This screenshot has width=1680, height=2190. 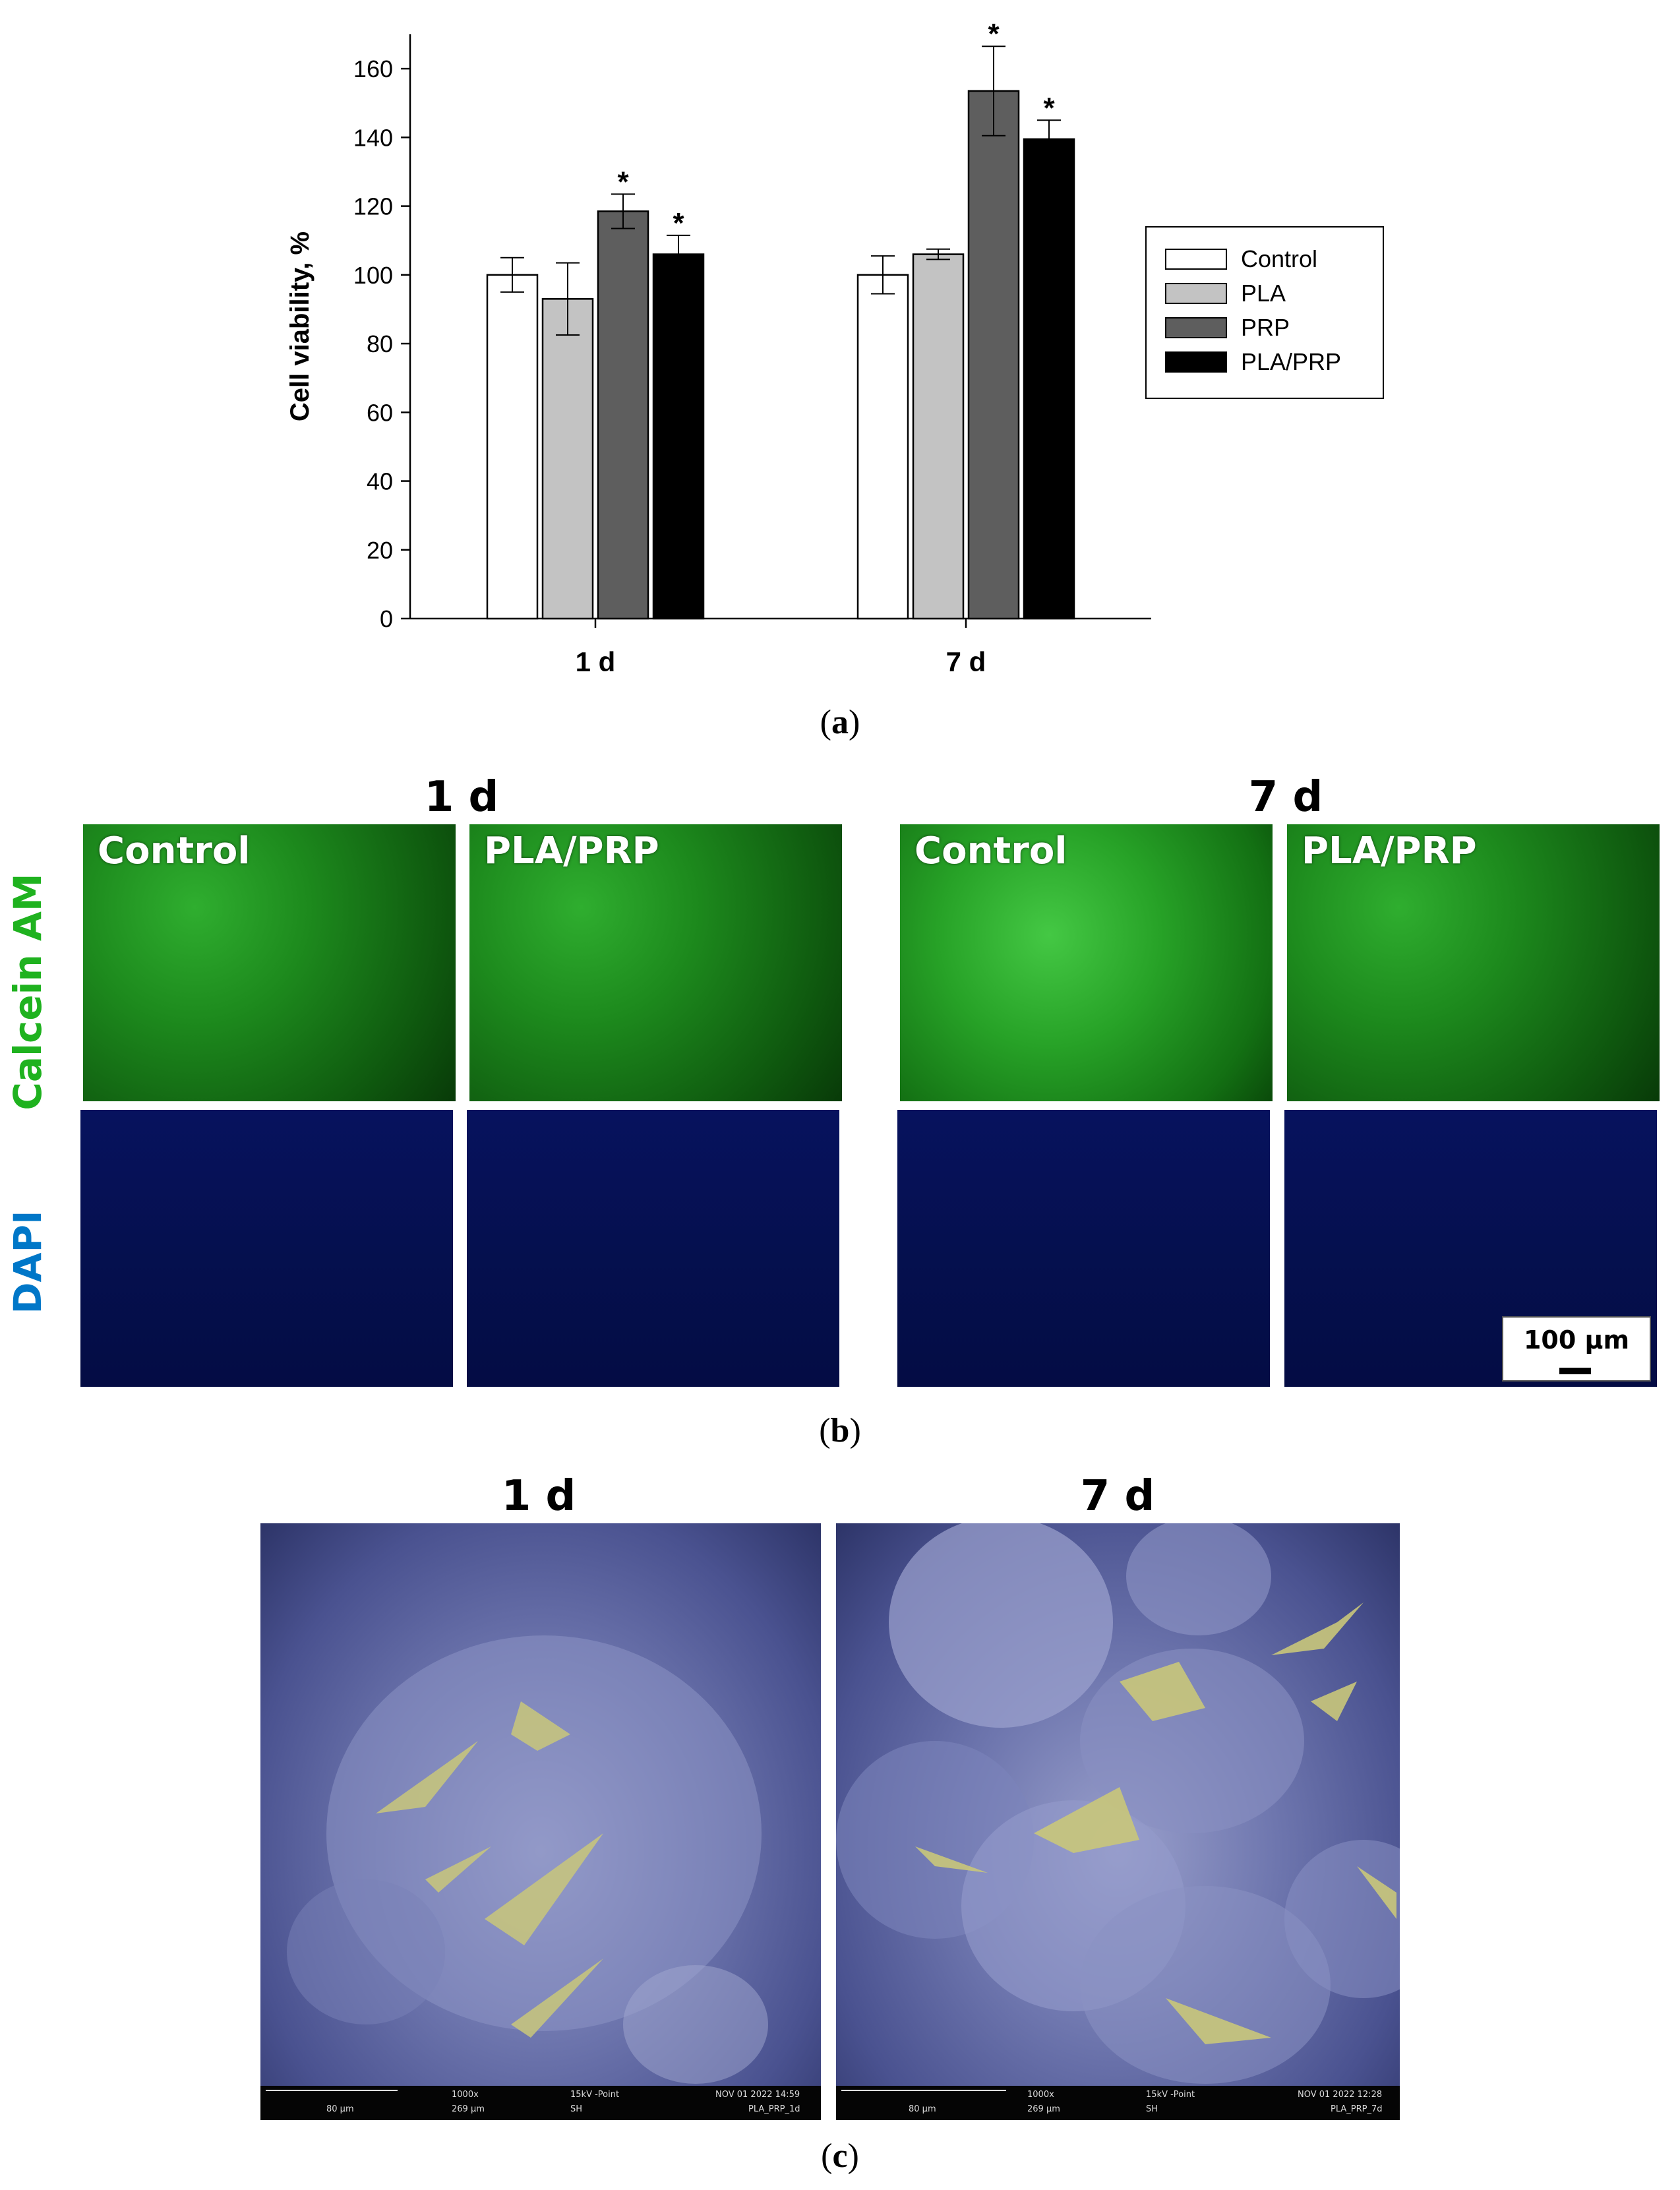 What do you see at coordinates (1264, 312) in the screenshot?
I see `chart-legend: Control PLA PRP PLA/PRP` at bounding box center [1264, 312].